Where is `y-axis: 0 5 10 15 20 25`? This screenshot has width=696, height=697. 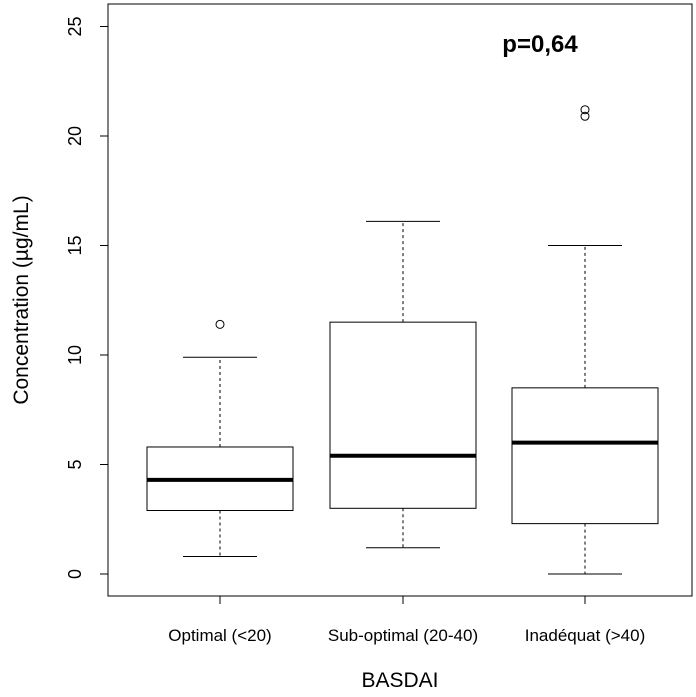 y-axis: 0 5 10 15 20 25 is located at coordinates (86, 297).